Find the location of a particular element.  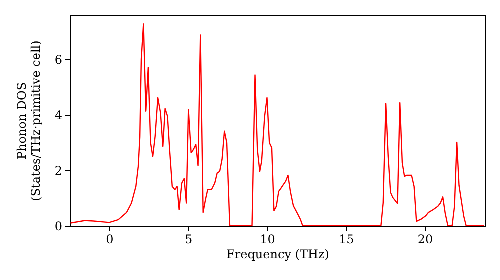

x-tick-label: 0 is located at coordinates (110, 239).